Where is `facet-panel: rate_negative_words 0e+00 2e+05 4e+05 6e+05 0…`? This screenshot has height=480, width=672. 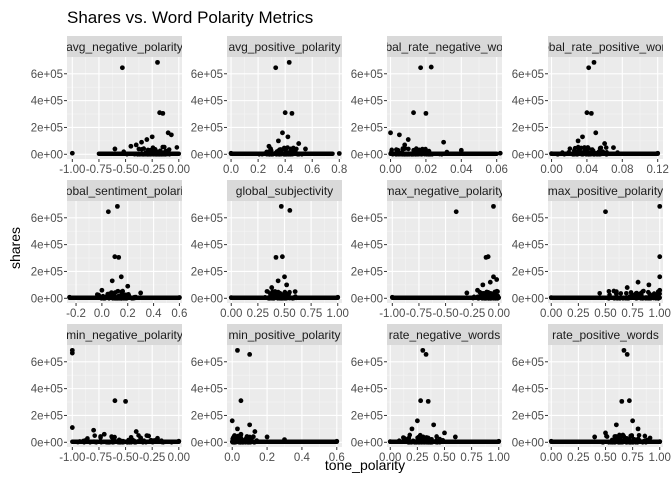 facet-panel: rate_negative_words 0e+00 2e+05 4e+05 6e+05 0… is located at coordinates (430, 394).